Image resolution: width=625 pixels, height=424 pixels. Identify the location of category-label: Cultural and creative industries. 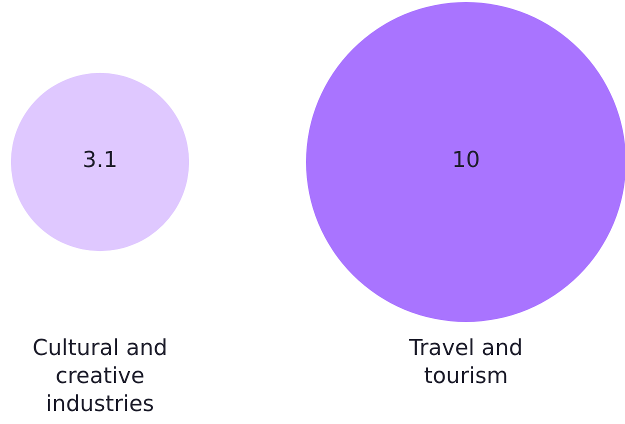
(100, 376).